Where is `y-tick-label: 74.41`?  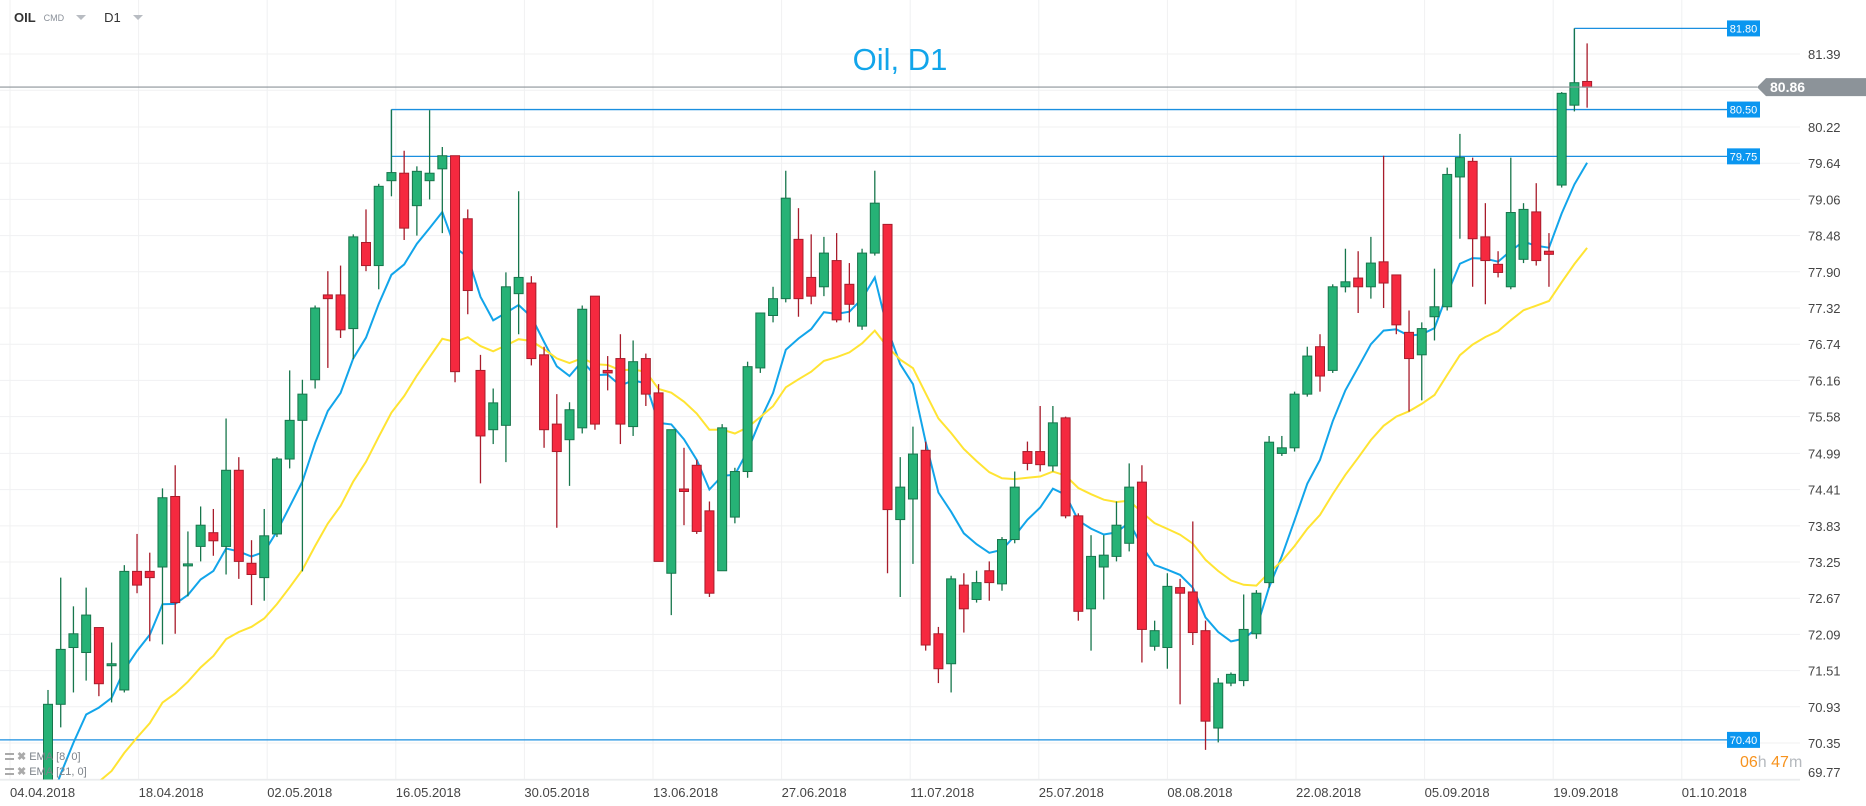
y-tick-label: 74.41 is located at coordinates (1824, 490).